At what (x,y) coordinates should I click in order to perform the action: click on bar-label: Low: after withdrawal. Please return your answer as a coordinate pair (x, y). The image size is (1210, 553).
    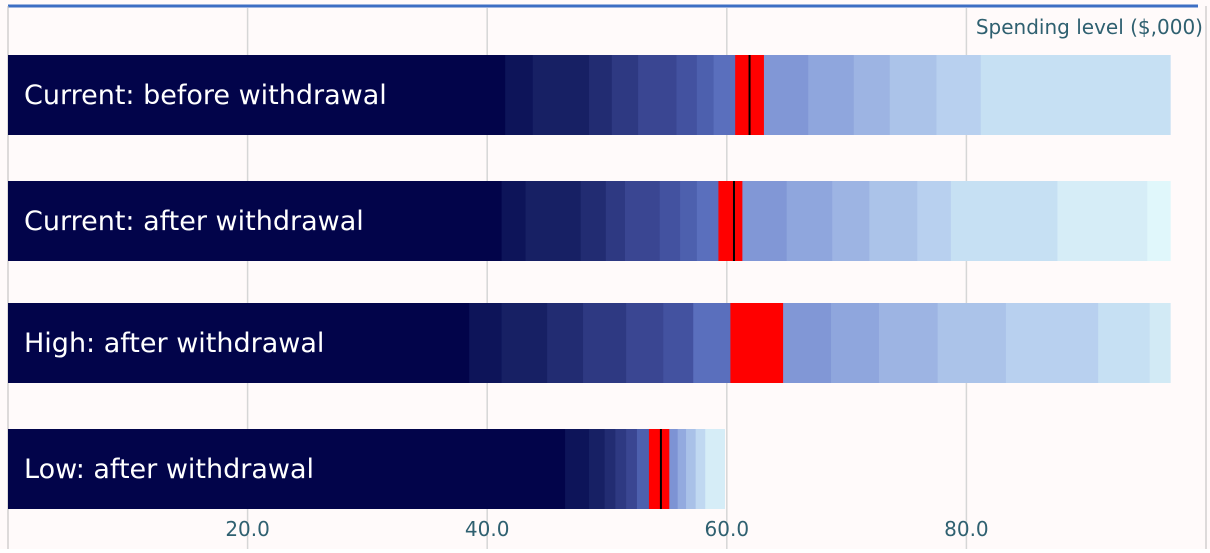
    Looking at the image, I should click on (169, 469).